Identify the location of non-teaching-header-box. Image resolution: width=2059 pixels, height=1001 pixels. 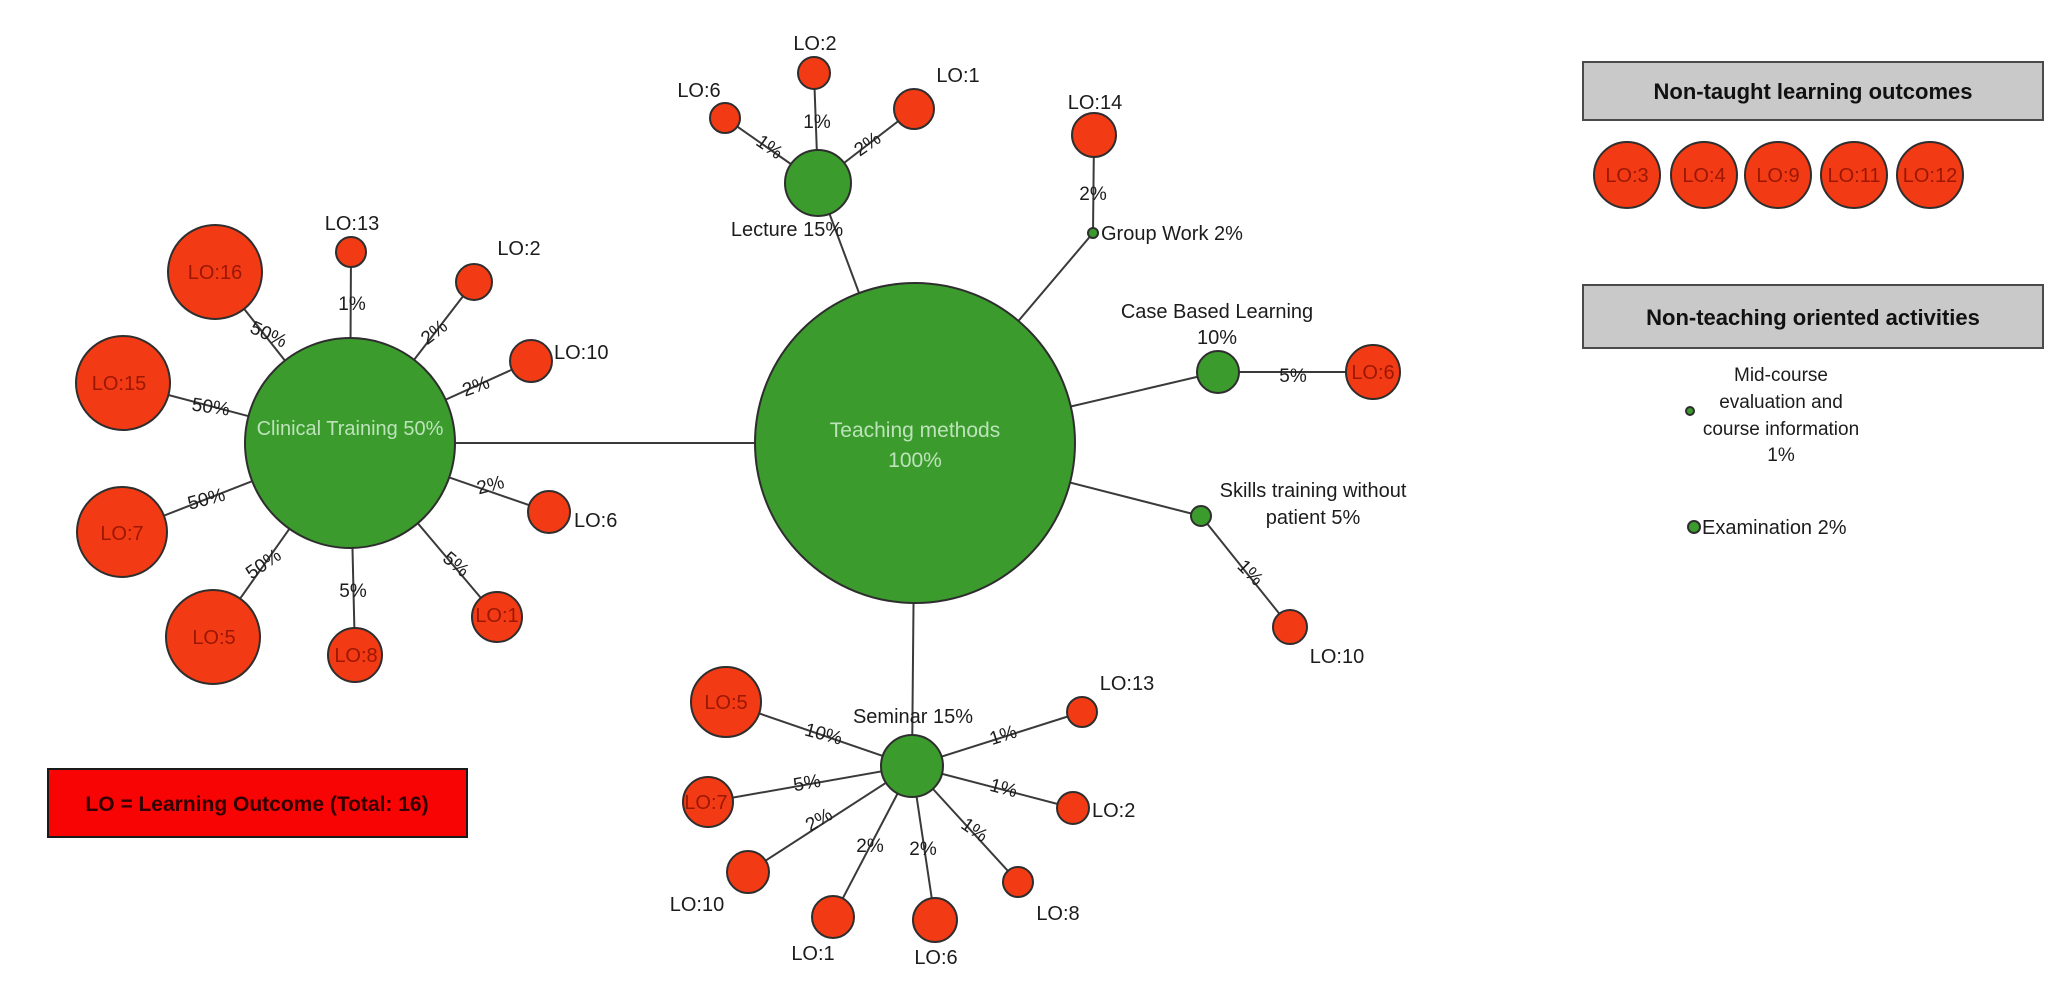
(1813, 316).